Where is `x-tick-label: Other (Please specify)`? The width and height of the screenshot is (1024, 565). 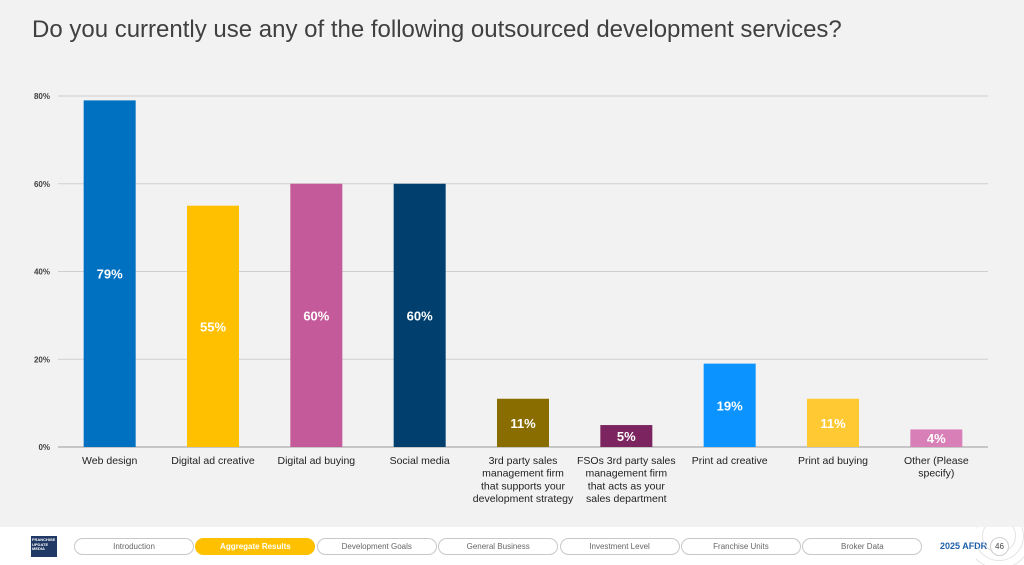
x-tick-label: Other (Please specify) is located at coordinates (936, 467).